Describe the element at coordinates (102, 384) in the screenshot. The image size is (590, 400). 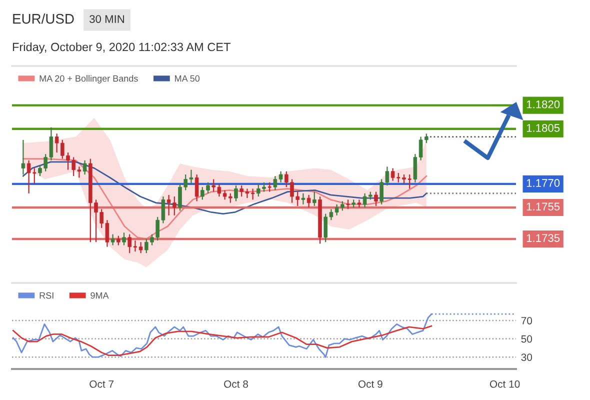
I see `x-tick-label: Oct 7` at that location.